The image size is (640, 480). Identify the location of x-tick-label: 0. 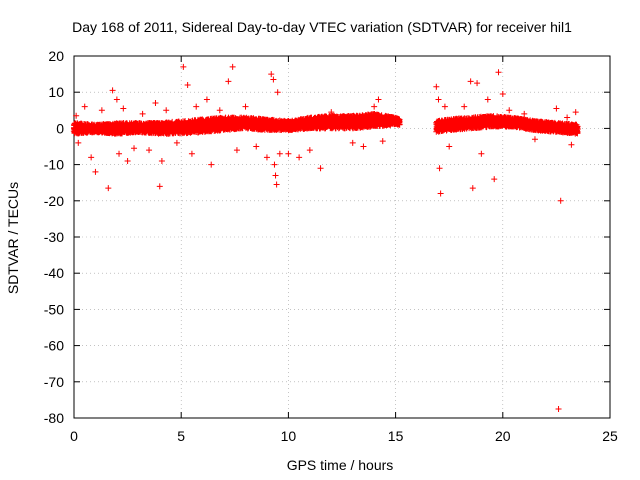
(74, 436).